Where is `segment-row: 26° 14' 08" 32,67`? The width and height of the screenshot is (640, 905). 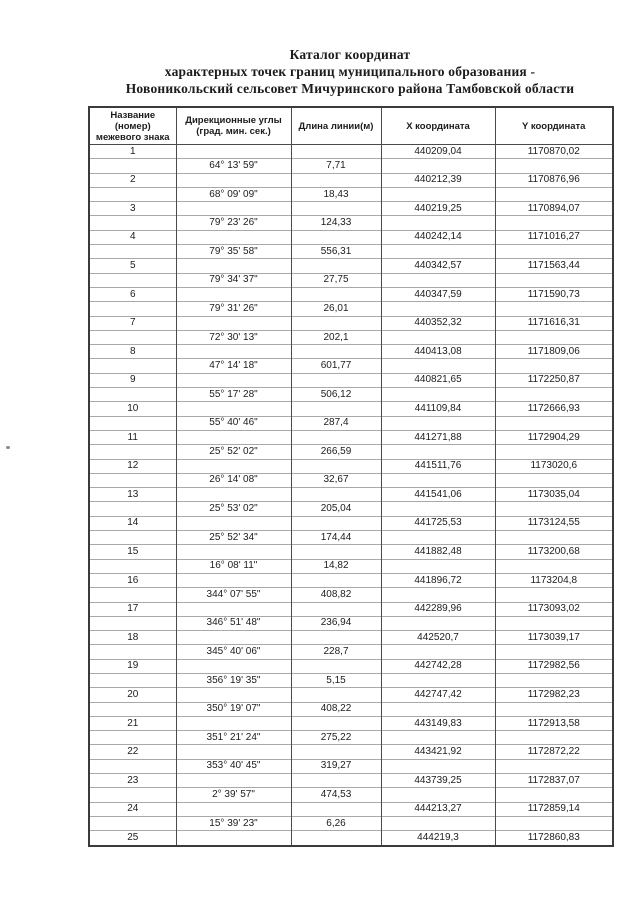
segment-row: 26° 14' 08" 32,67 is located at coordinates (351, 480).